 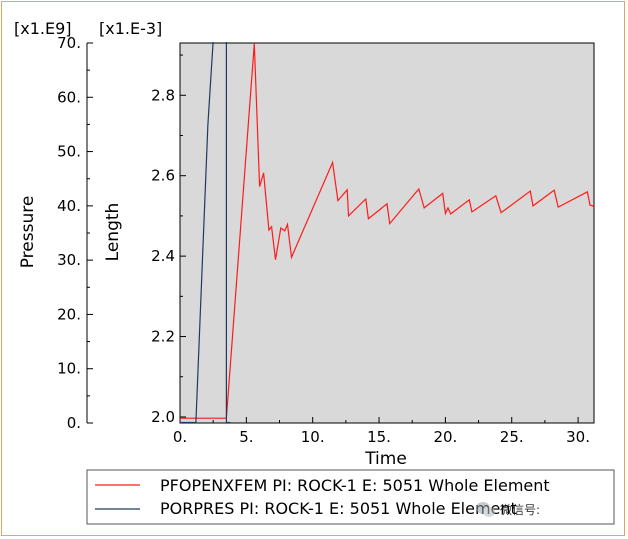 What do you see at coordinates (163, 417) in the screenshot?
I see `length-tick-label: 2.0` at bounding box center [163, 417].